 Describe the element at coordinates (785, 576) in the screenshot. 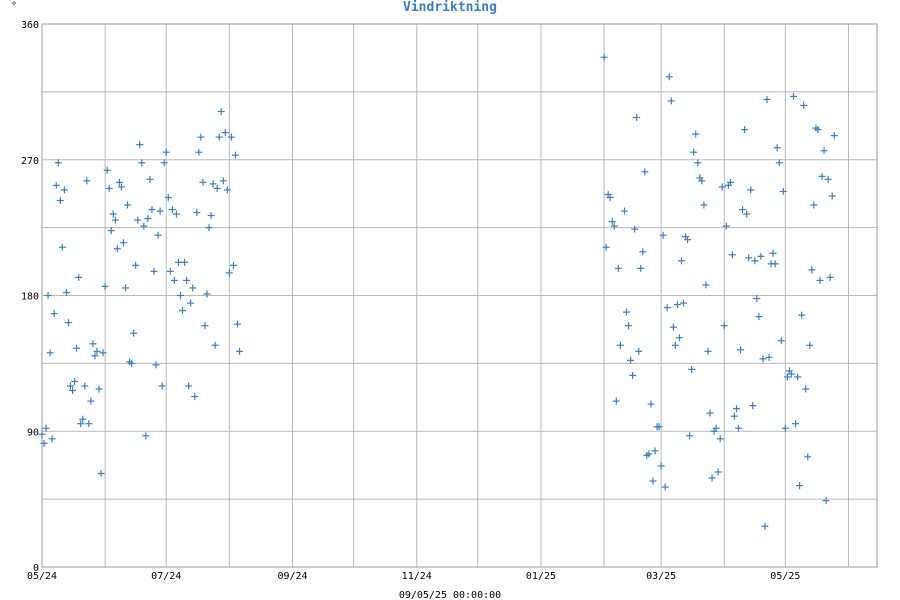

I see `x-tick-label: 05/25` at that location.